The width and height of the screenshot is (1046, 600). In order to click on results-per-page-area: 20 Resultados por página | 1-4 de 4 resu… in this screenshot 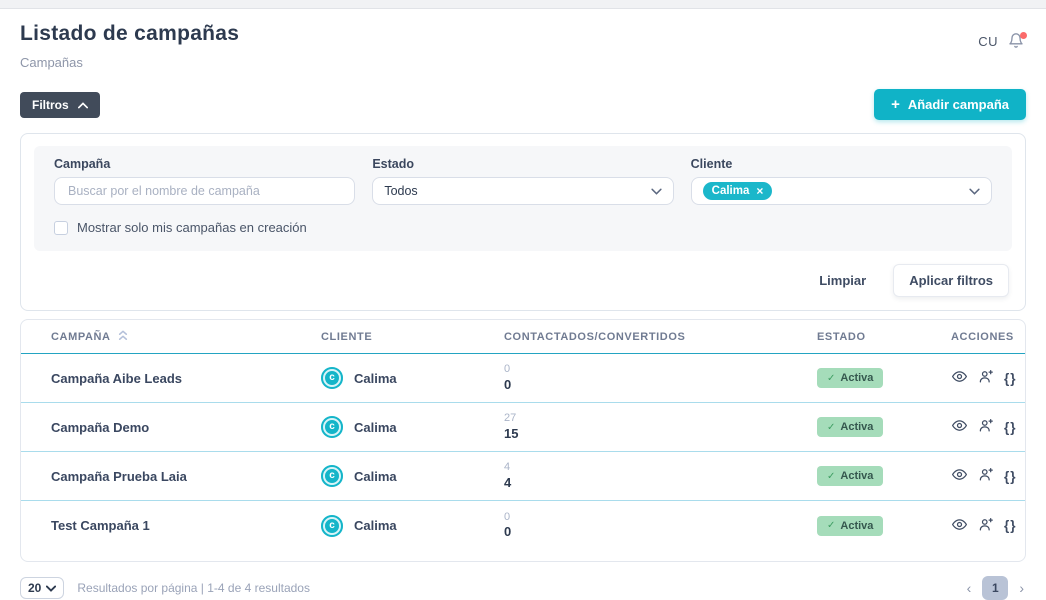, I will do `click(165, 588)`.